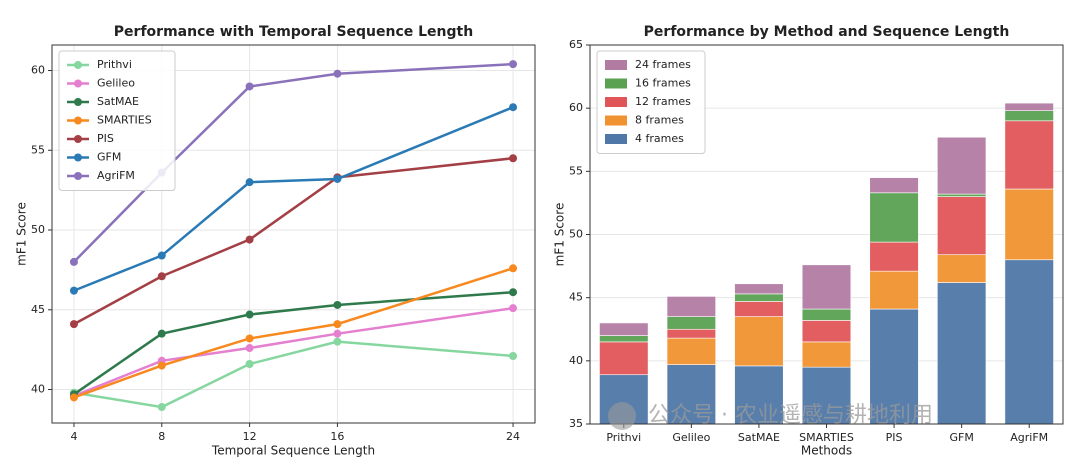 The height and width of the screenshot is (467, 1080). Describe the element at coordinates (663, 101) in the screenshot. I see `legend-label: 12 frames` at that location.